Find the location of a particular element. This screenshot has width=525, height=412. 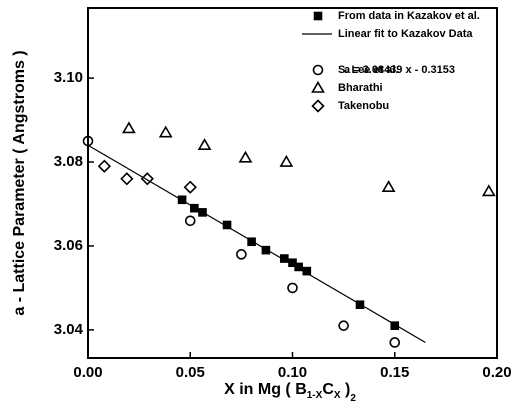

x-tick-label: 0.20 is located at coordinates (496, 372).